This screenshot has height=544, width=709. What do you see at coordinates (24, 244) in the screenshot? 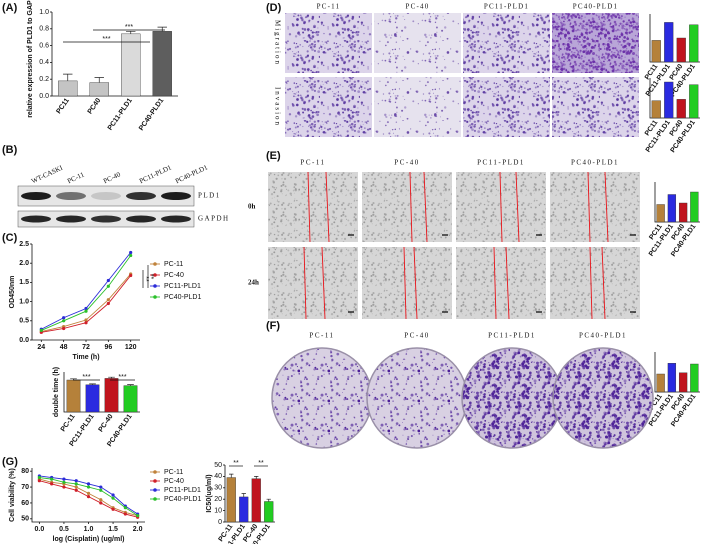
I see `y-tick-label: 2.5` at bounding box center [24, 244].